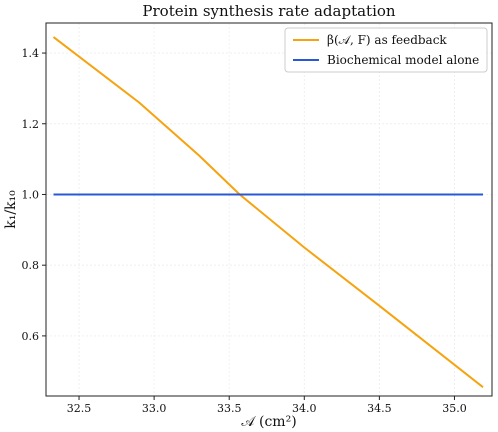 The image size is (498, 432). I want to click on y-axis-title: k₁/k₁₀, so click(11, 209).